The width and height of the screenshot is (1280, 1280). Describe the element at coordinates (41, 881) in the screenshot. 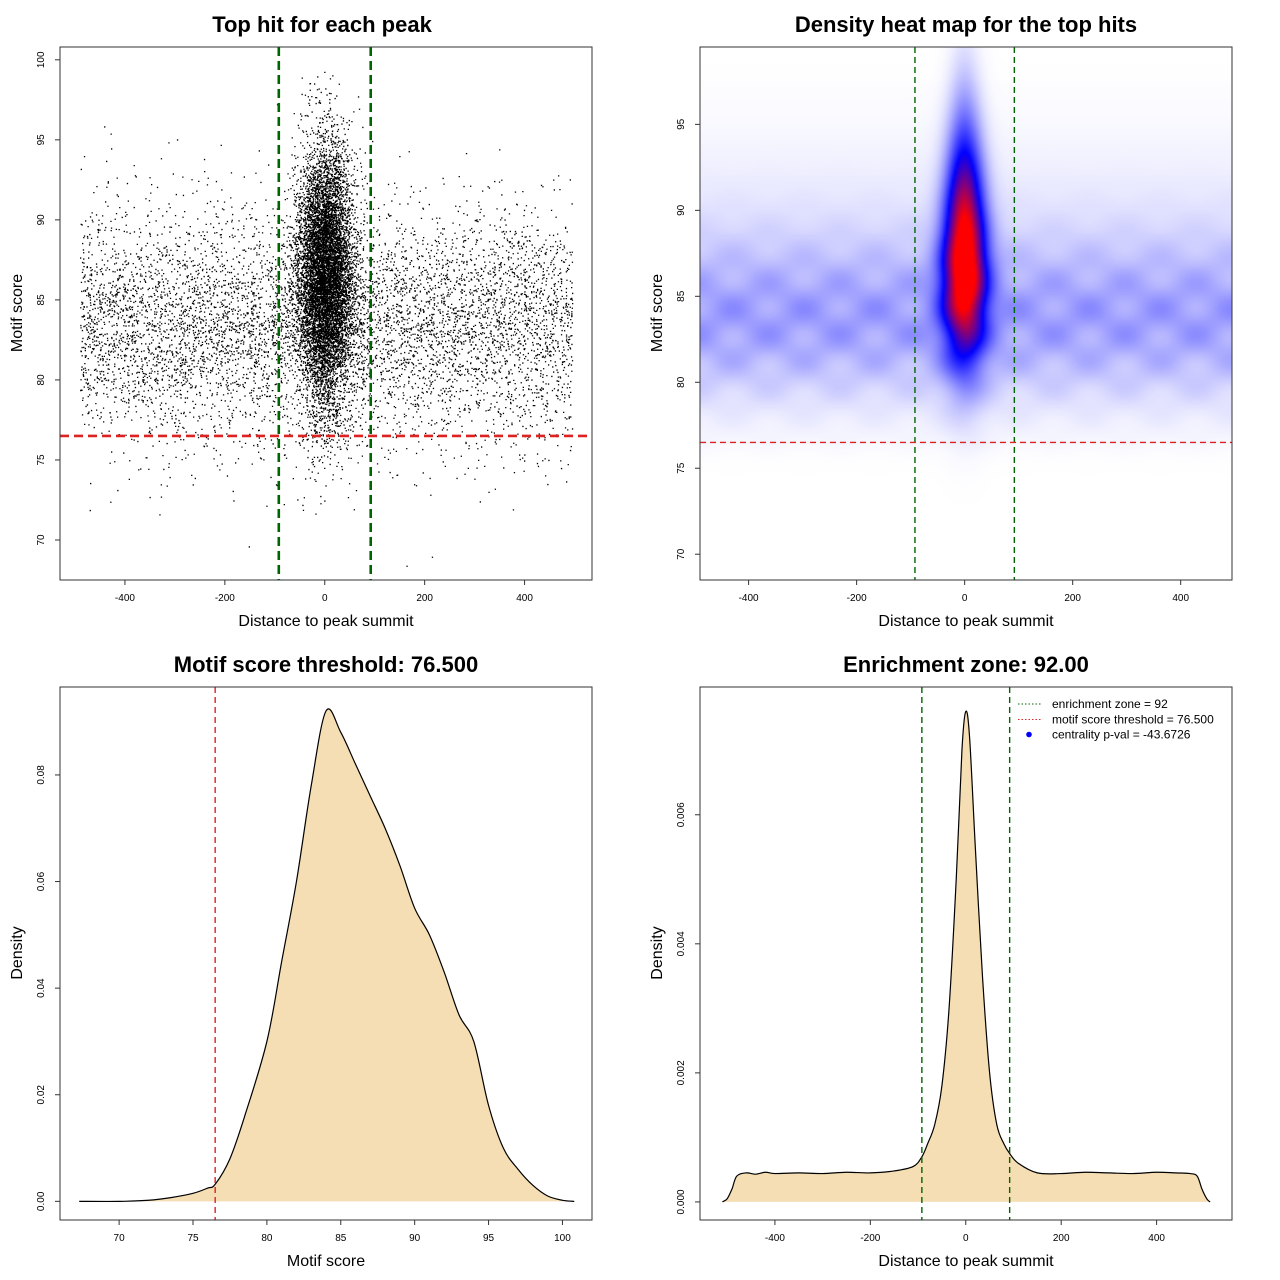

I see `y-tick-label: 0.06` at that location.